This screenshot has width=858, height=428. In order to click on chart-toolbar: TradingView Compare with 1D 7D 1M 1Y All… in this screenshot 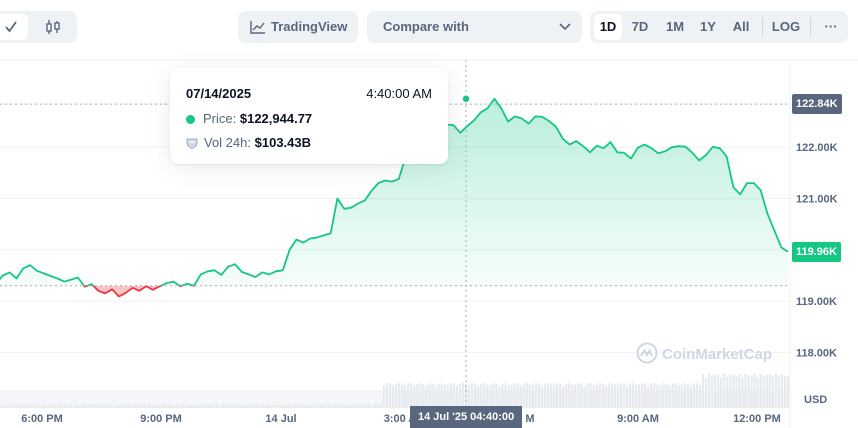, I will do `click(429, 26)`.